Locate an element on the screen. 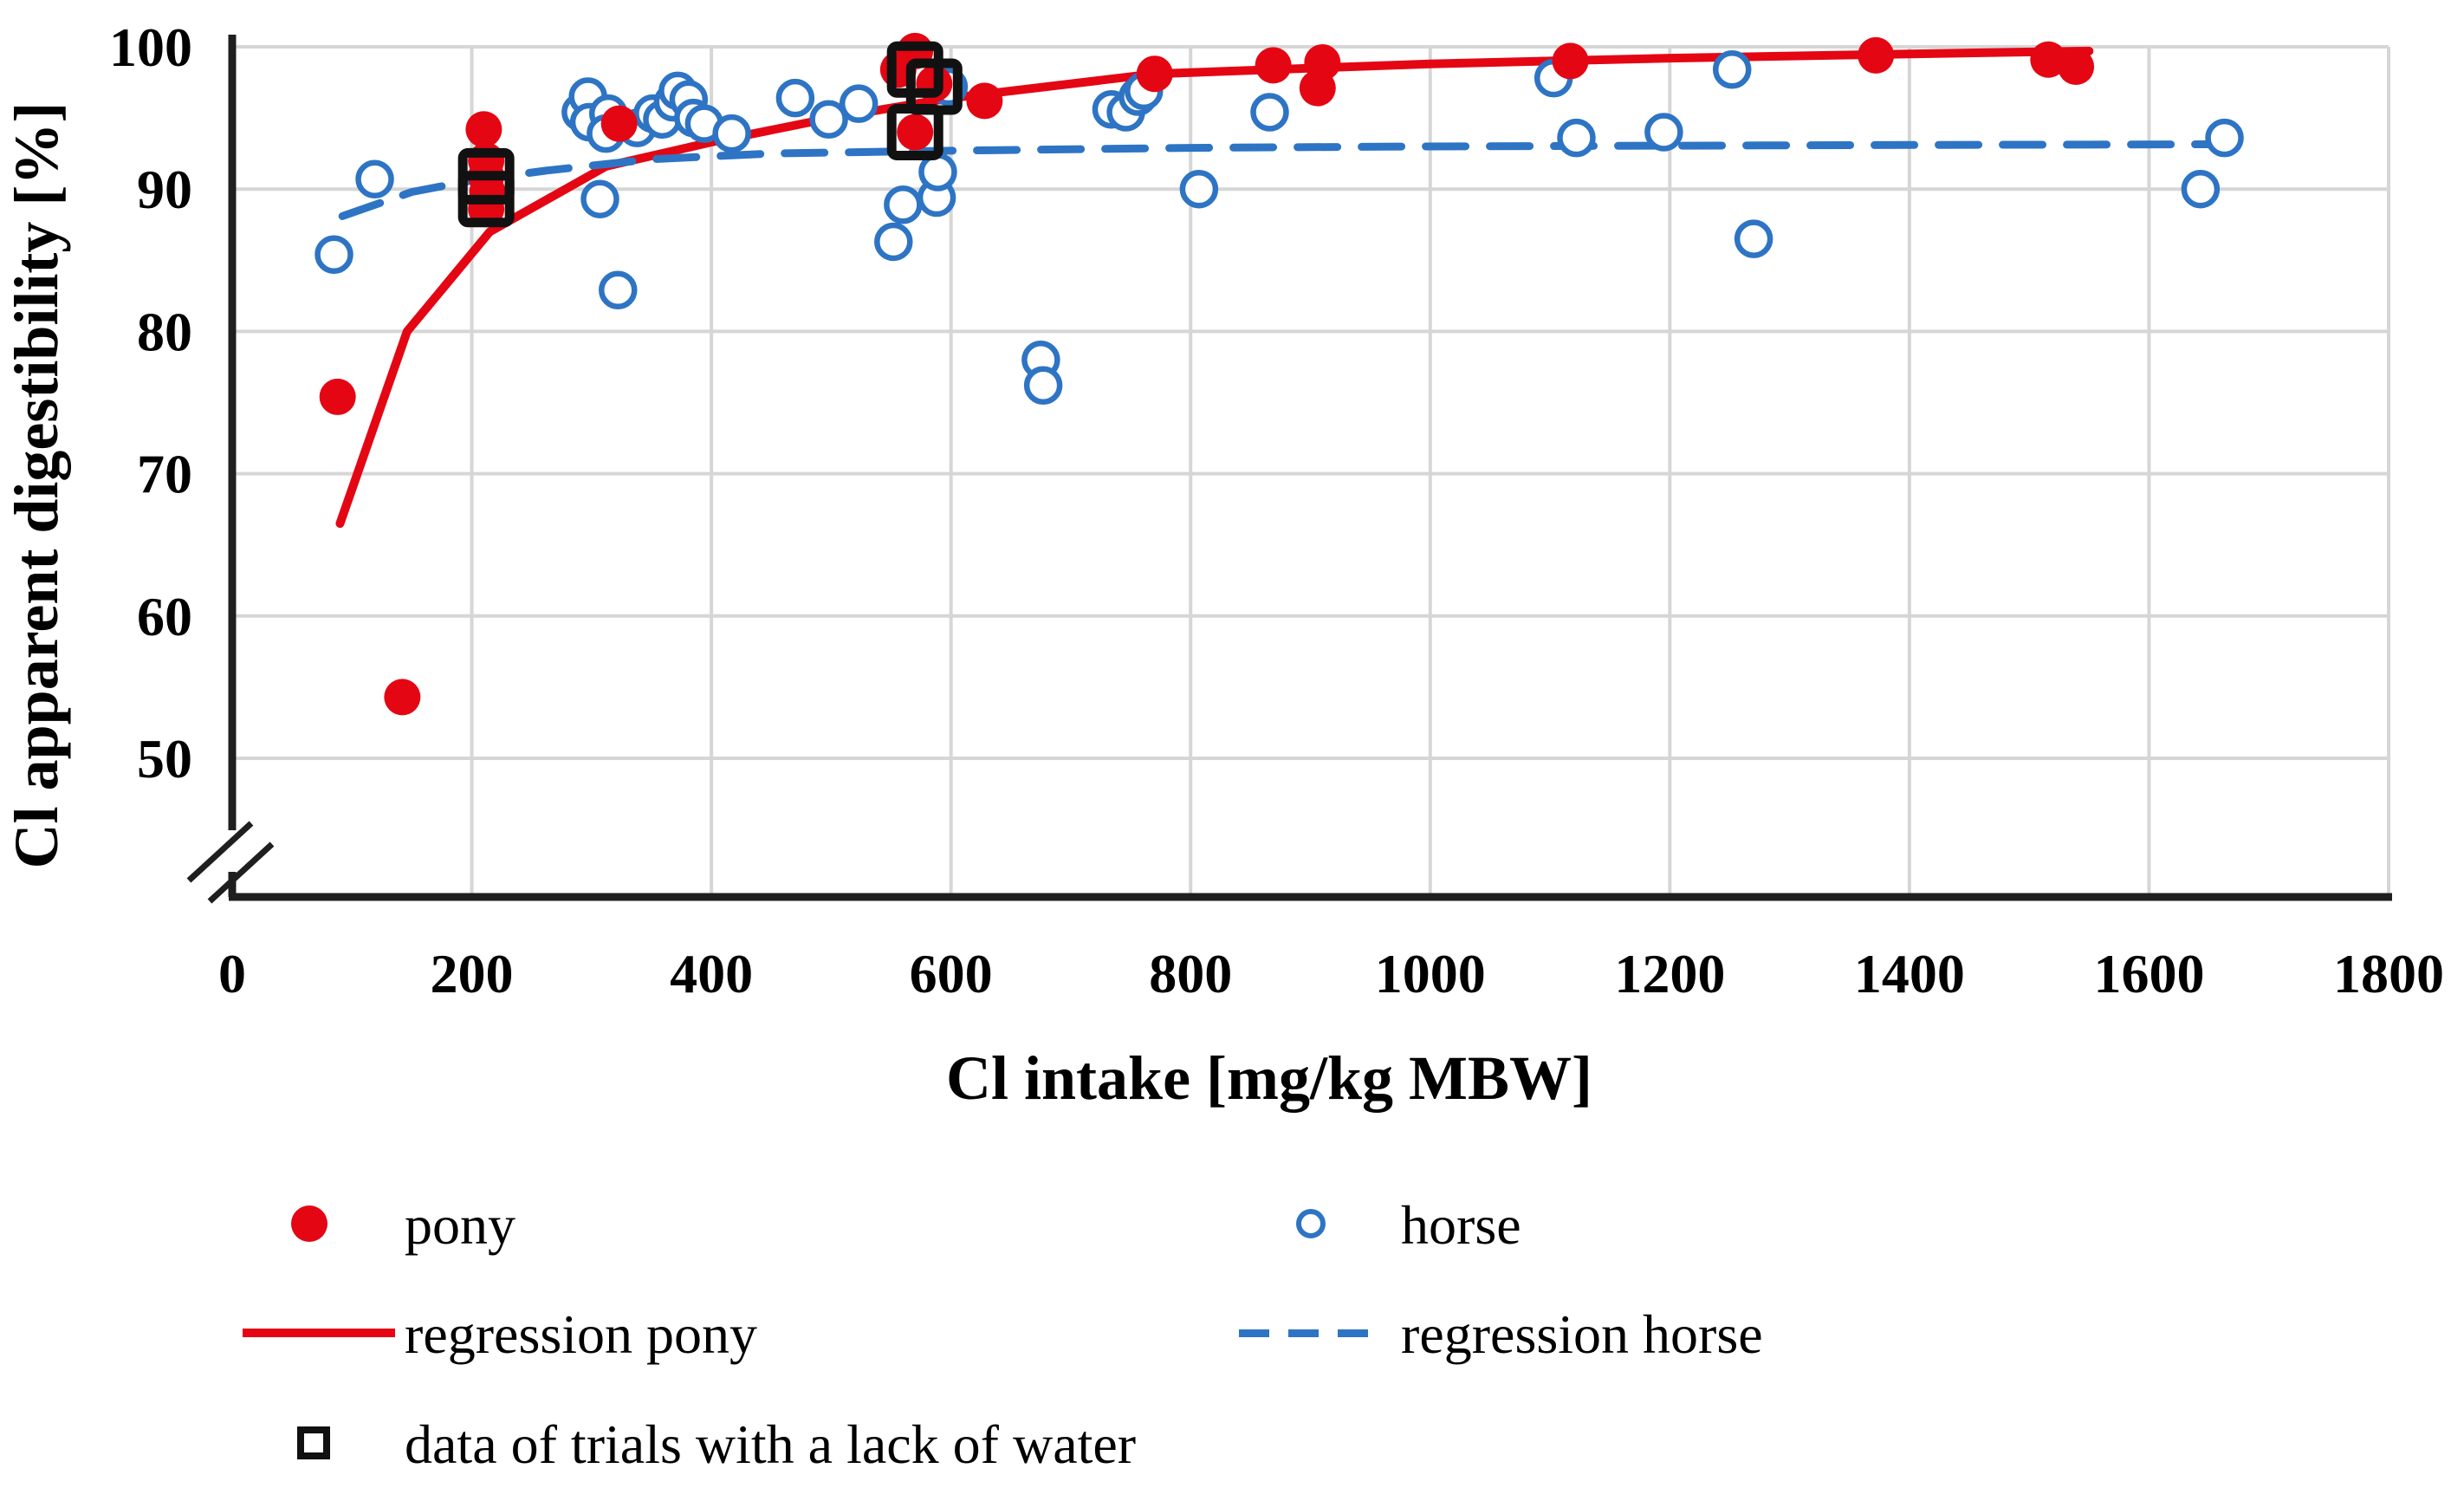 This screenshot has width=2464, height=1488. horse-legend-marker-icon is located at coordinates (1311, 1223).